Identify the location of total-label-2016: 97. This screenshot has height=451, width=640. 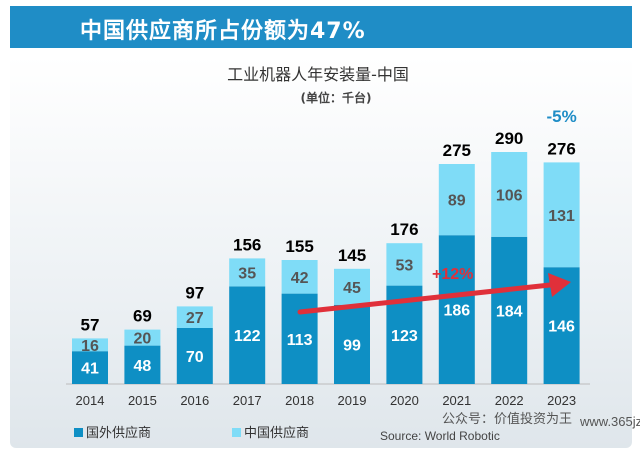
(194, 292).